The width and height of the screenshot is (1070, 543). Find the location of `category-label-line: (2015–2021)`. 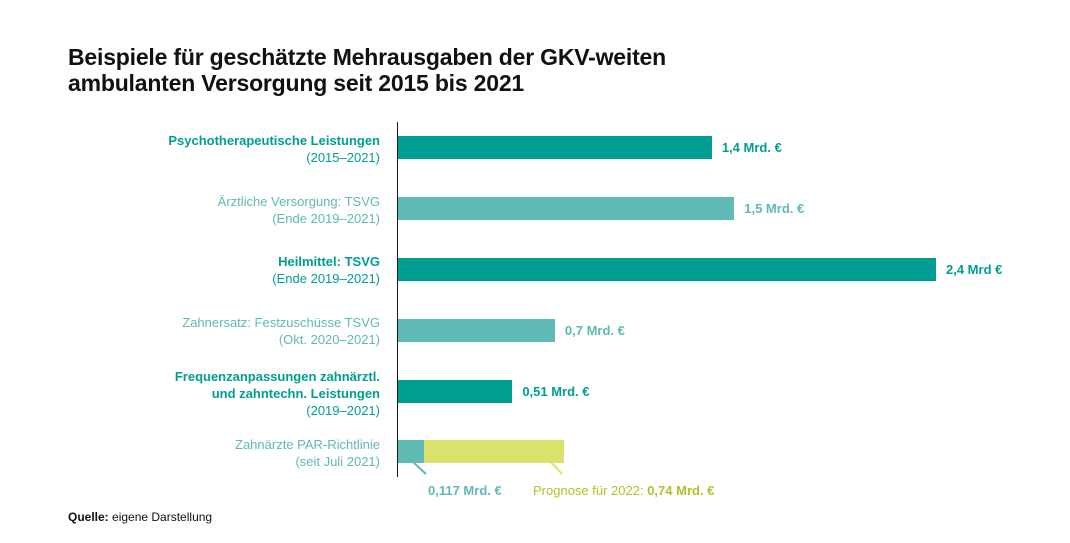

category-label-line: (2015–2021) is located at coordinates (343, 157).